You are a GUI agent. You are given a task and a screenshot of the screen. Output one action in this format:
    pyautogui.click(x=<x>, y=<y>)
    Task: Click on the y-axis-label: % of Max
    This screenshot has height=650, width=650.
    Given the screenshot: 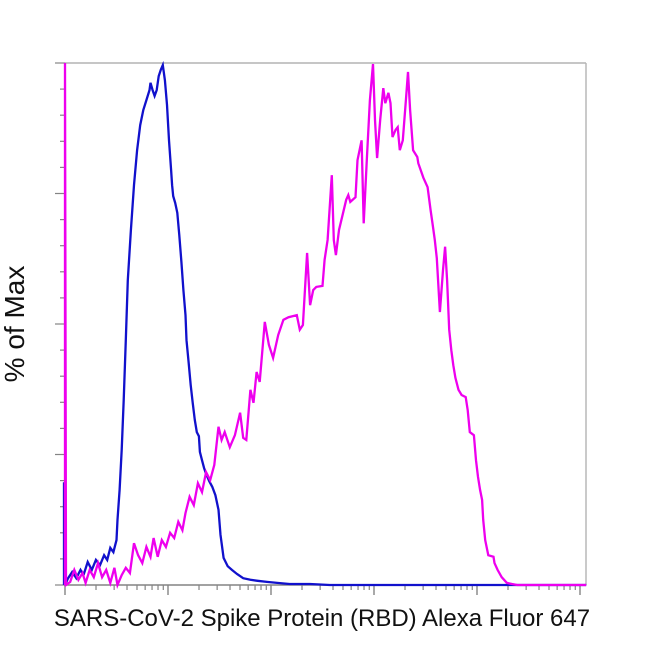 What is the action you would take?
    pyautogui.click(x=15, y=324)
    